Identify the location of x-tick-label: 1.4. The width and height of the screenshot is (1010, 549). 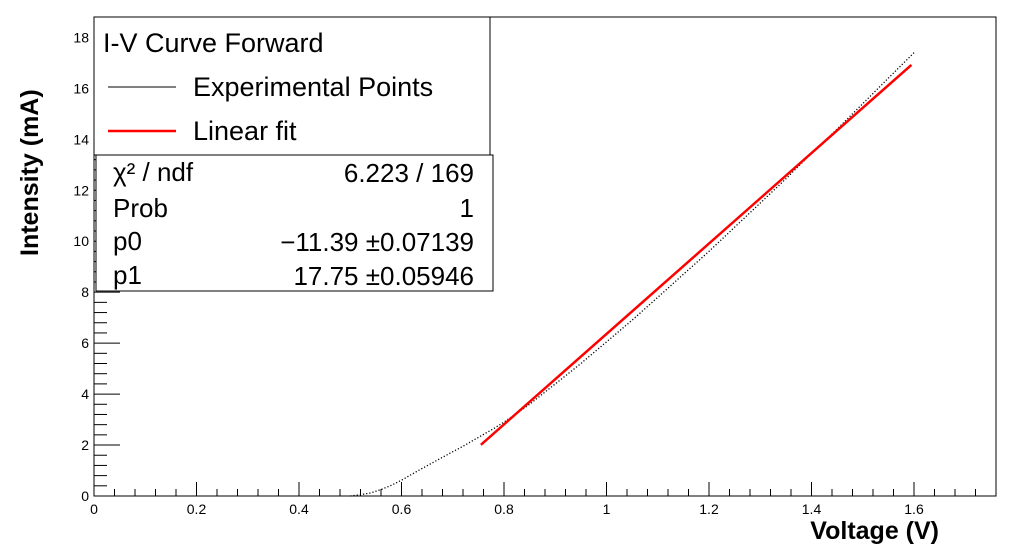
(812, 509).